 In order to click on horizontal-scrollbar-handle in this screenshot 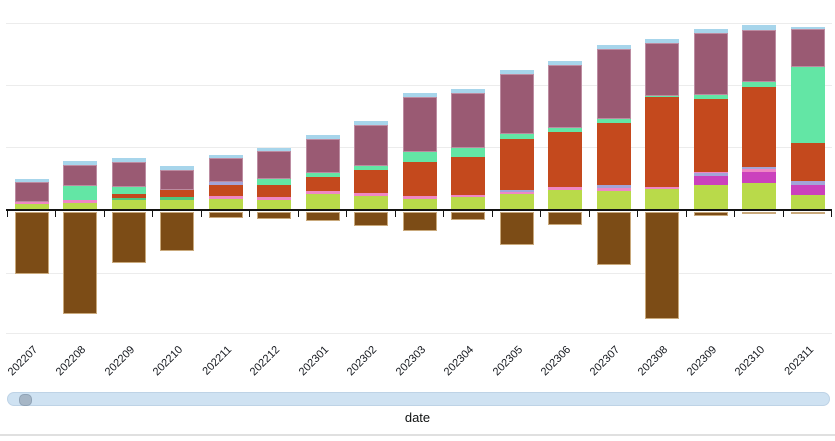, I will do `click(25, 400)`.